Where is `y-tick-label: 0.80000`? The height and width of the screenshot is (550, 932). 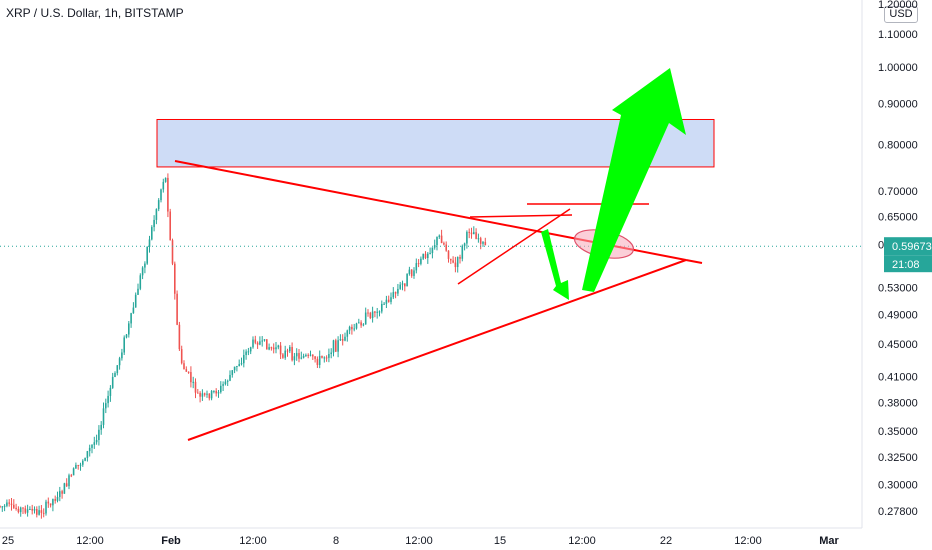 y-tick-label: 0.80000 is located at coordinates (898, 146).